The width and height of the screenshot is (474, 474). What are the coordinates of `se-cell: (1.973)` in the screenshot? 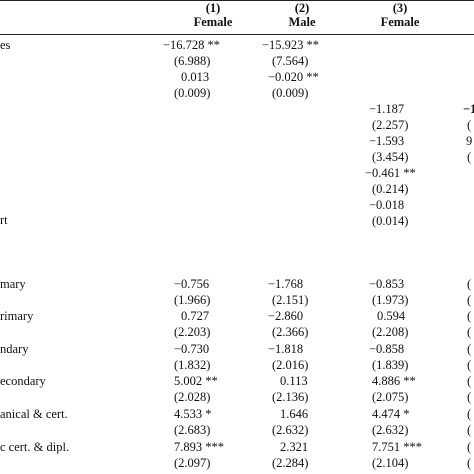 It's located at (390, 300).